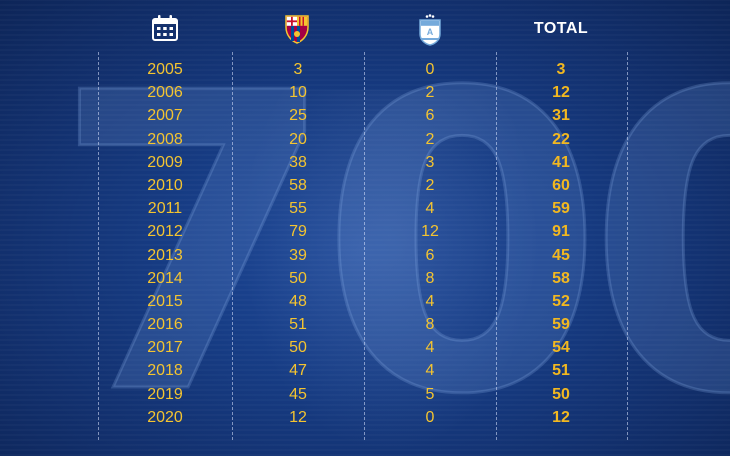 Image resolution: width=730 pixels, height=456 pixels. What do you see at coordinates (165, 69) in the screenshot?
I see `year-cell: 2005` at bounding box center [165, 69].